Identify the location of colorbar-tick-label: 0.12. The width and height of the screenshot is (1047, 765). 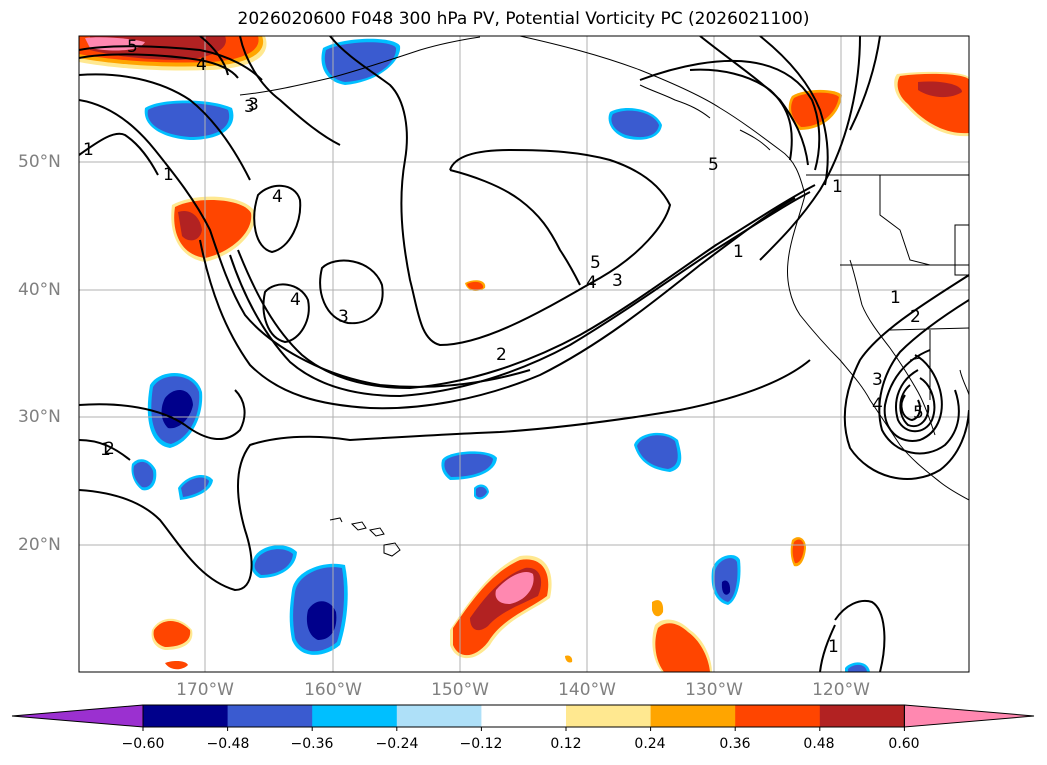
(566, 744).